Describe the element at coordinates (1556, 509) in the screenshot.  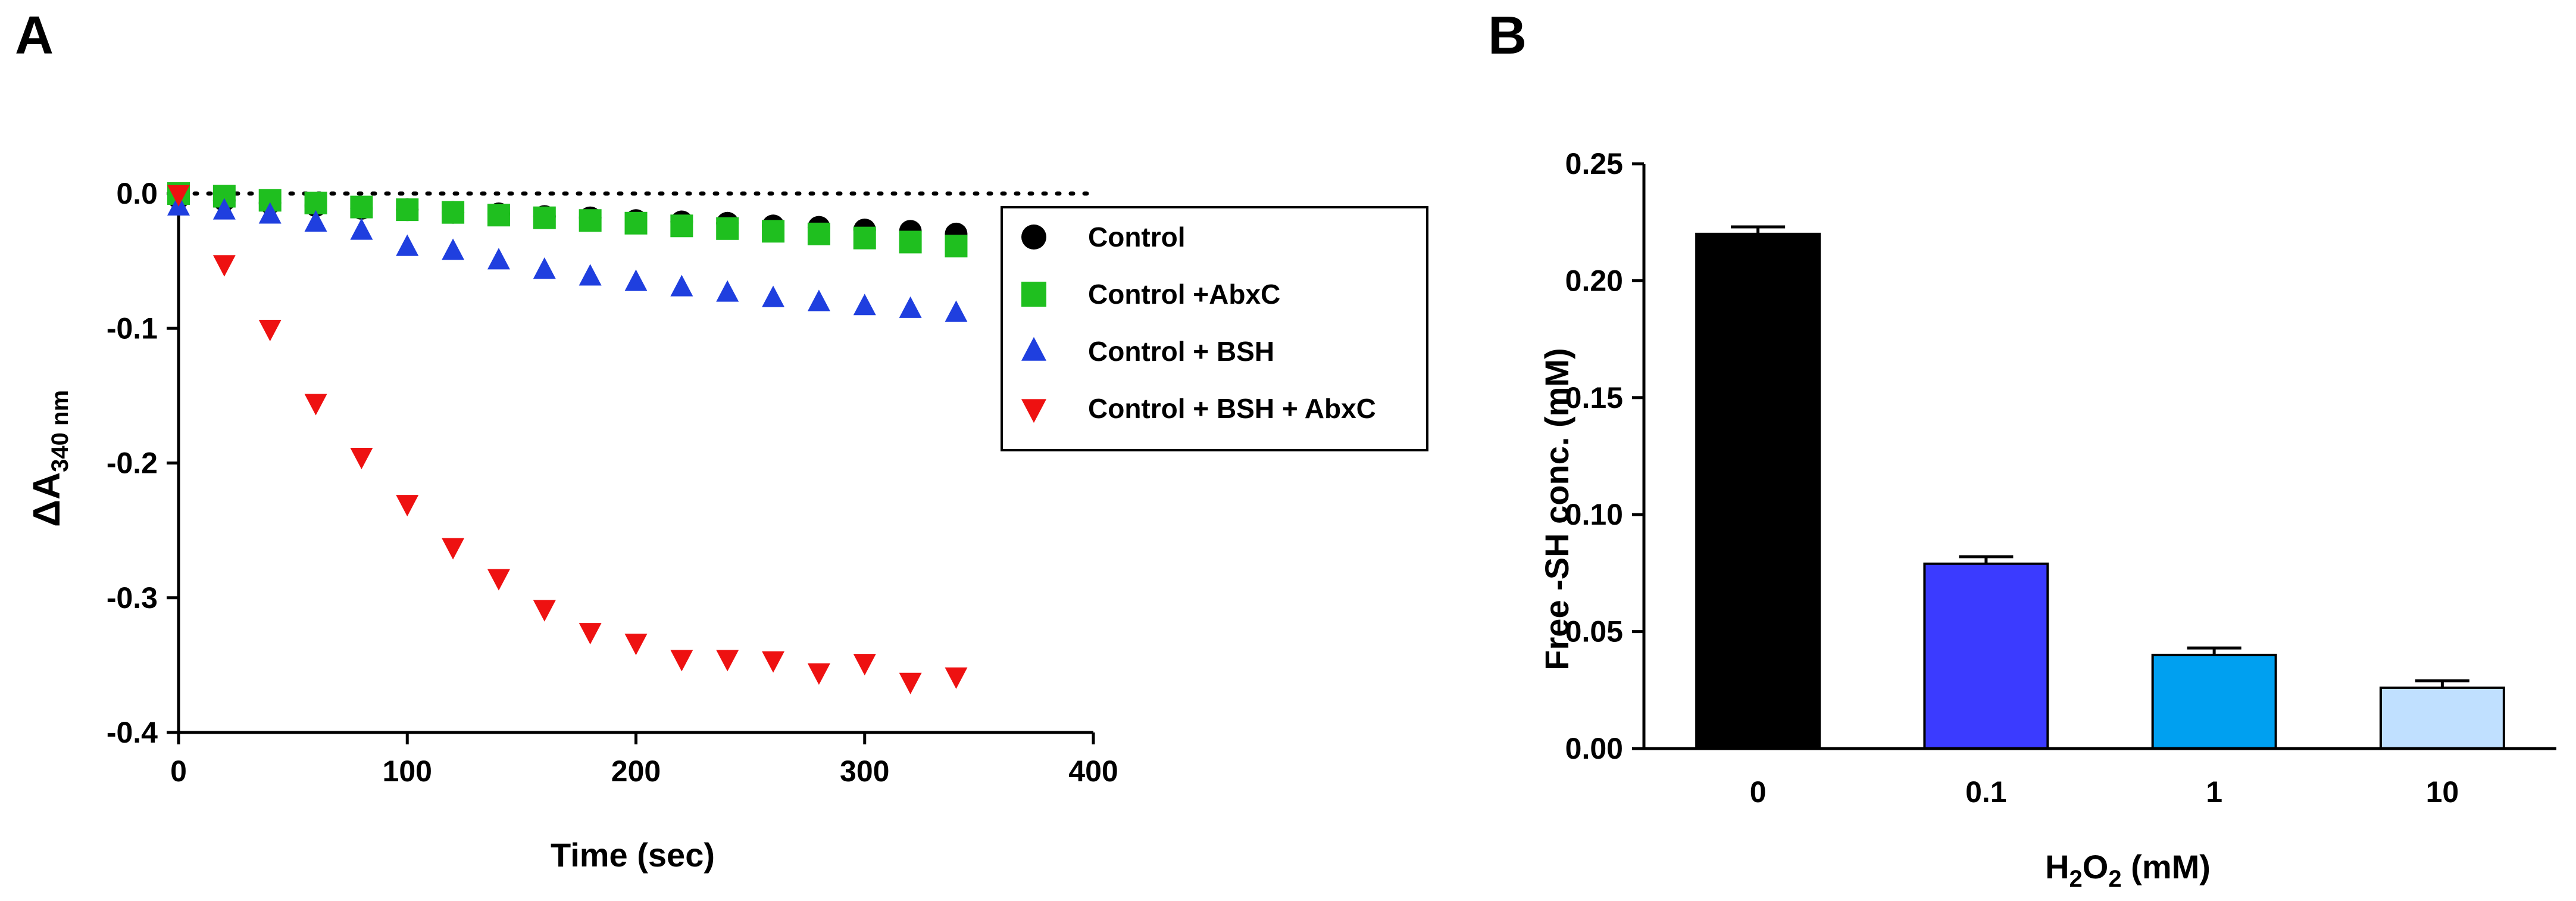
I see `y-axis-title: Free -SH conc. (mM)` at that location.